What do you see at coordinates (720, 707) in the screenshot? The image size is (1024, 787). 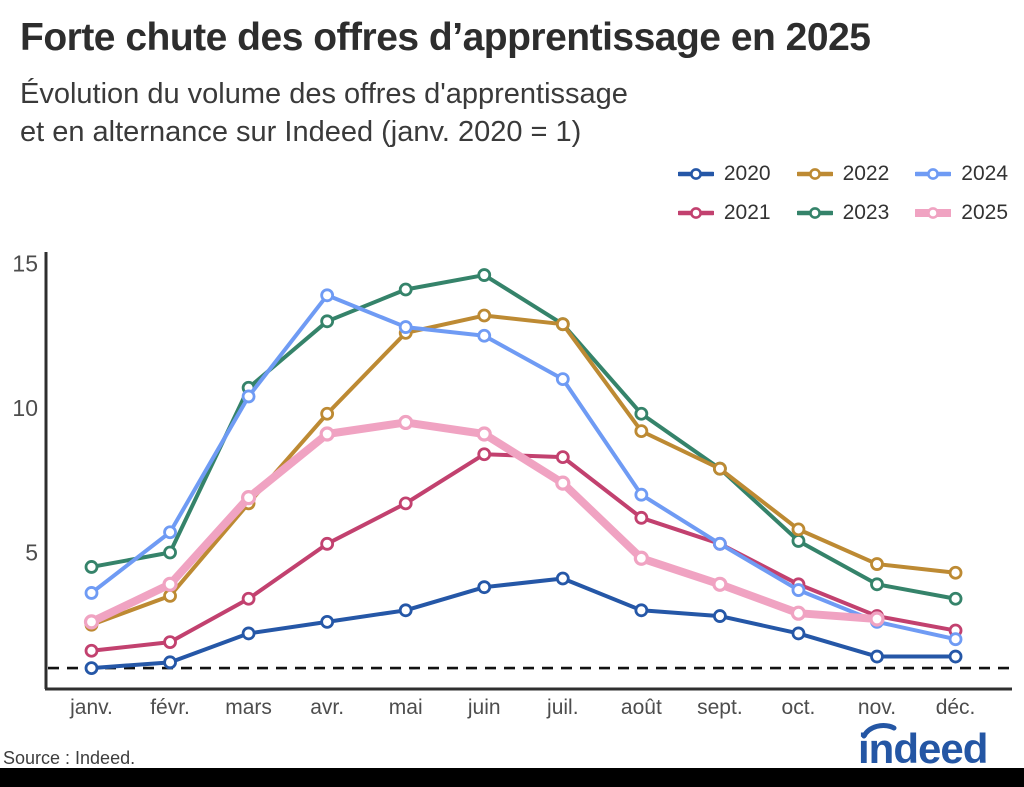 I see `x-tick-label: sept.` at bounding box center [720, 707].